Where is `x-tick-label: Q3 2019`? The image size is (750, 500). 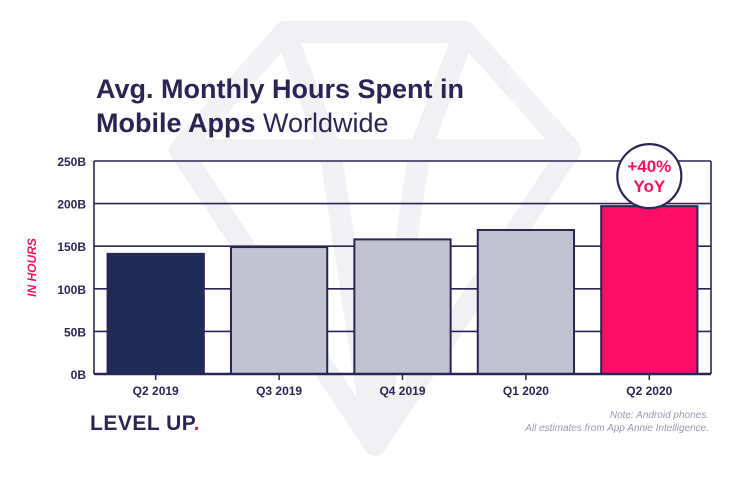
x-tick-label: Q3 2019 is located at coordinates (279, 391).